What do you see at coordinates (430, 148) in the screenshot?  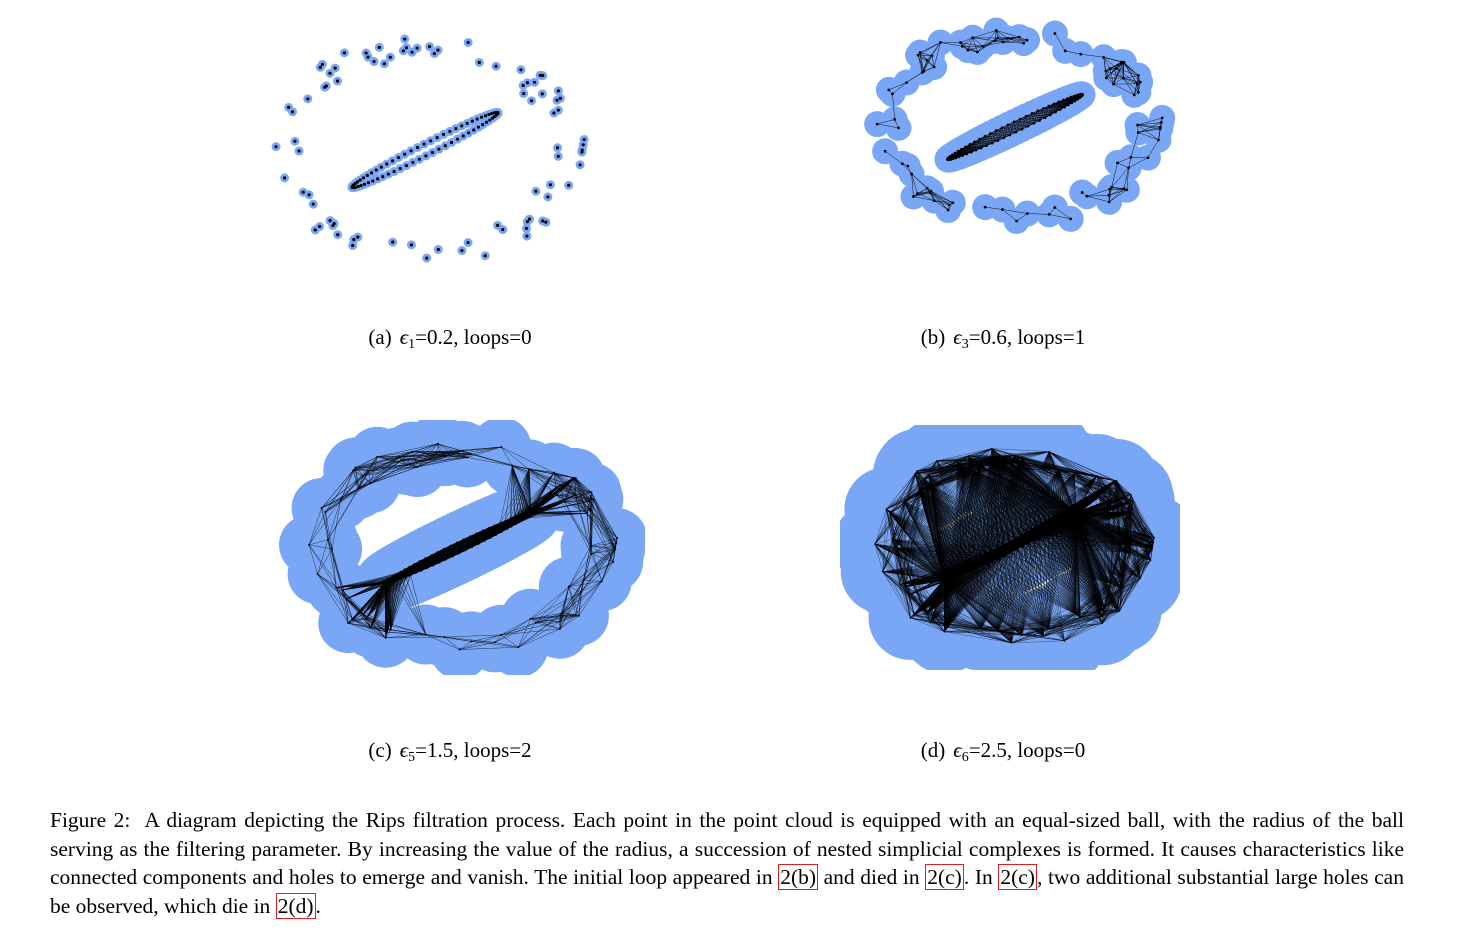 I see `points-group` at bounding box center [430, 148].